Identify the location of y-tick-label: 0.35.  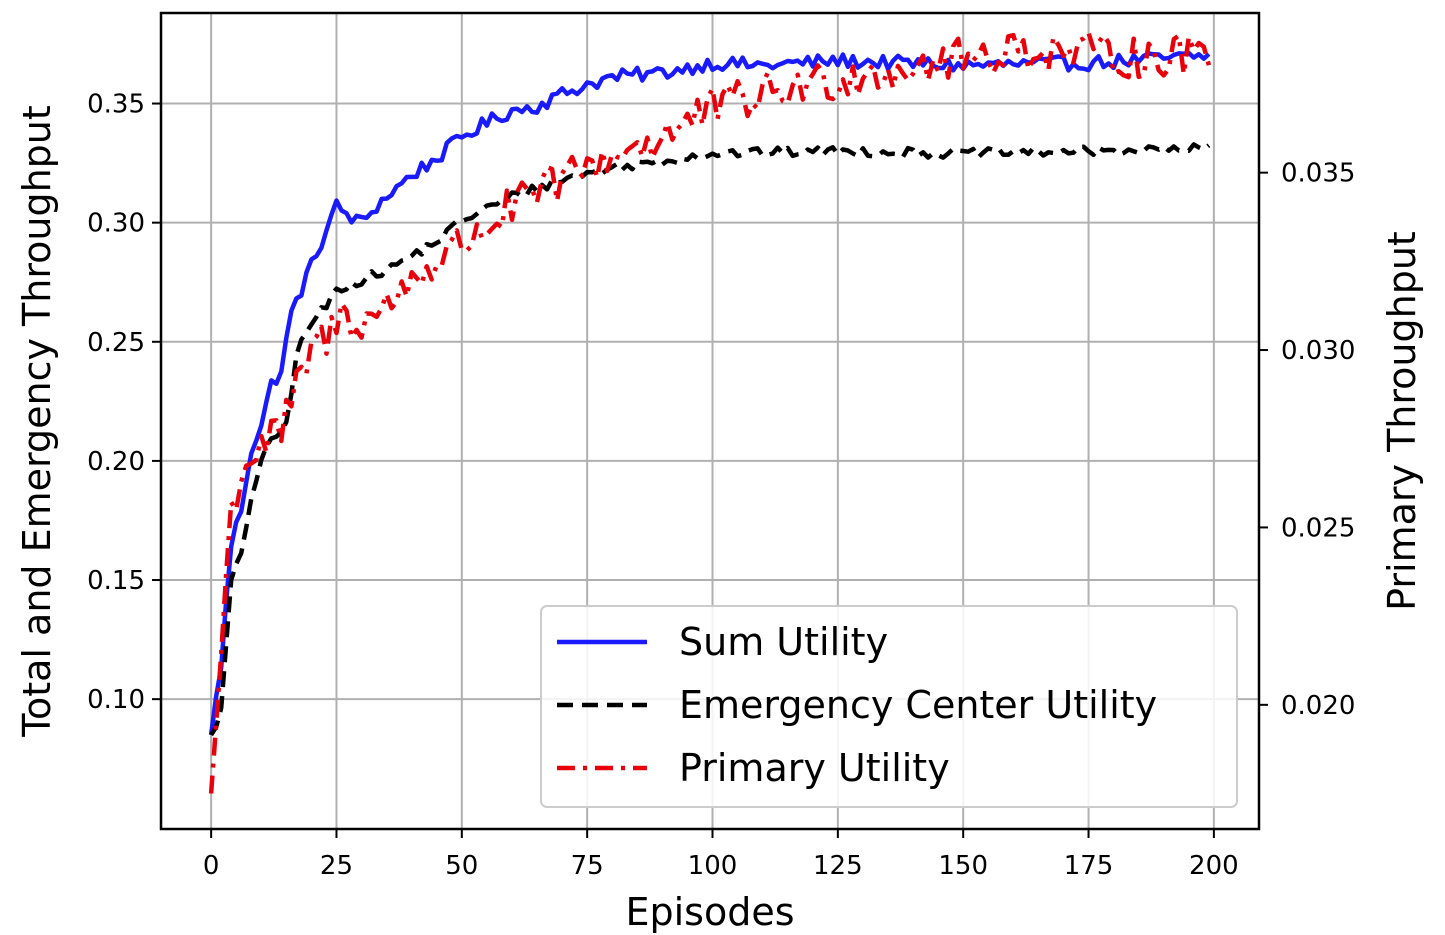
(116, 105).